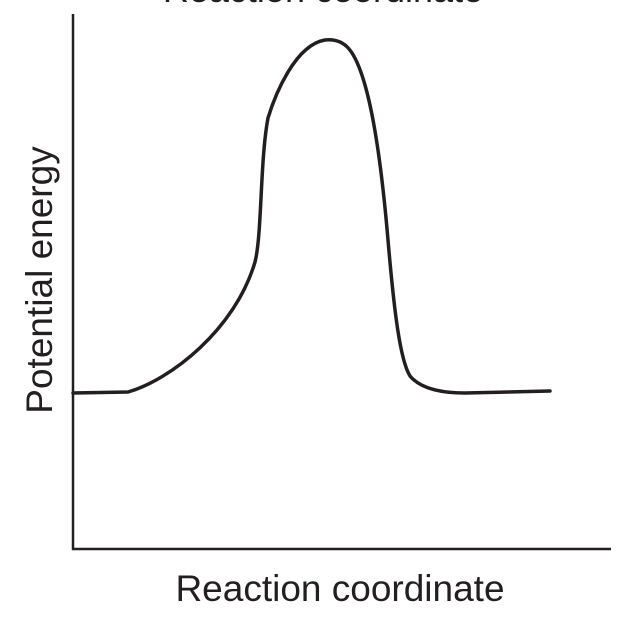  I want to click on y-axis-label: Potential energy, so click(39, 280).